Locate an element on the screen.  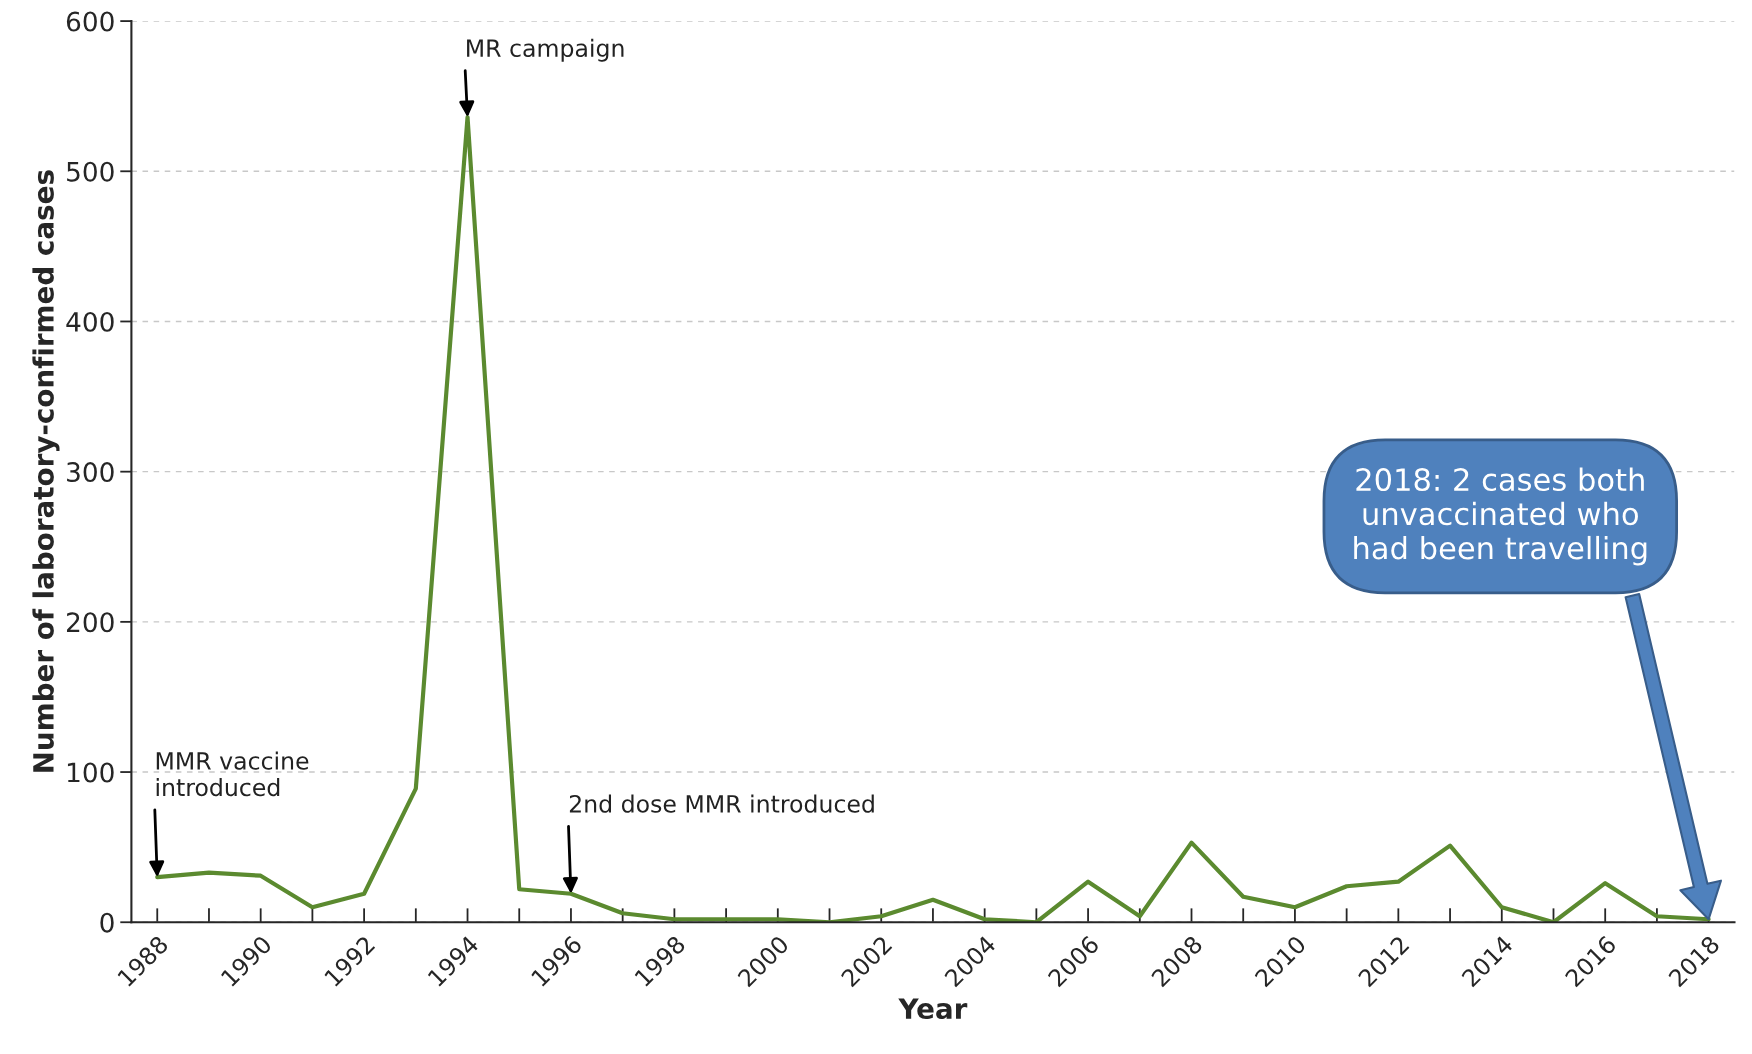
x-axis-title: Year is located at coordinates (933, 1009).